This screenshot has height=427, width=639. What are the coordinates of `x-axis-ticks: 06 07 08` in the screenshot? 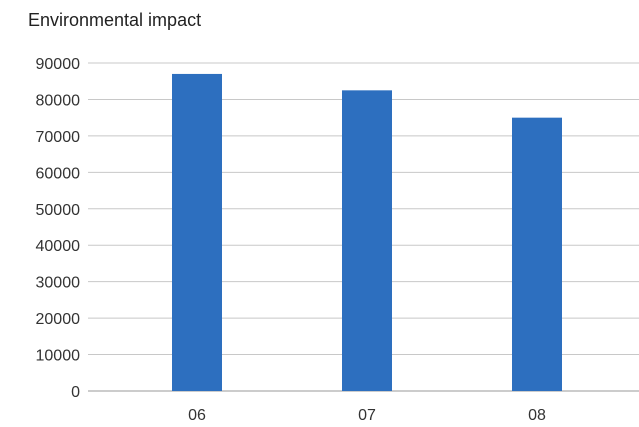 It's located at (367, 415).